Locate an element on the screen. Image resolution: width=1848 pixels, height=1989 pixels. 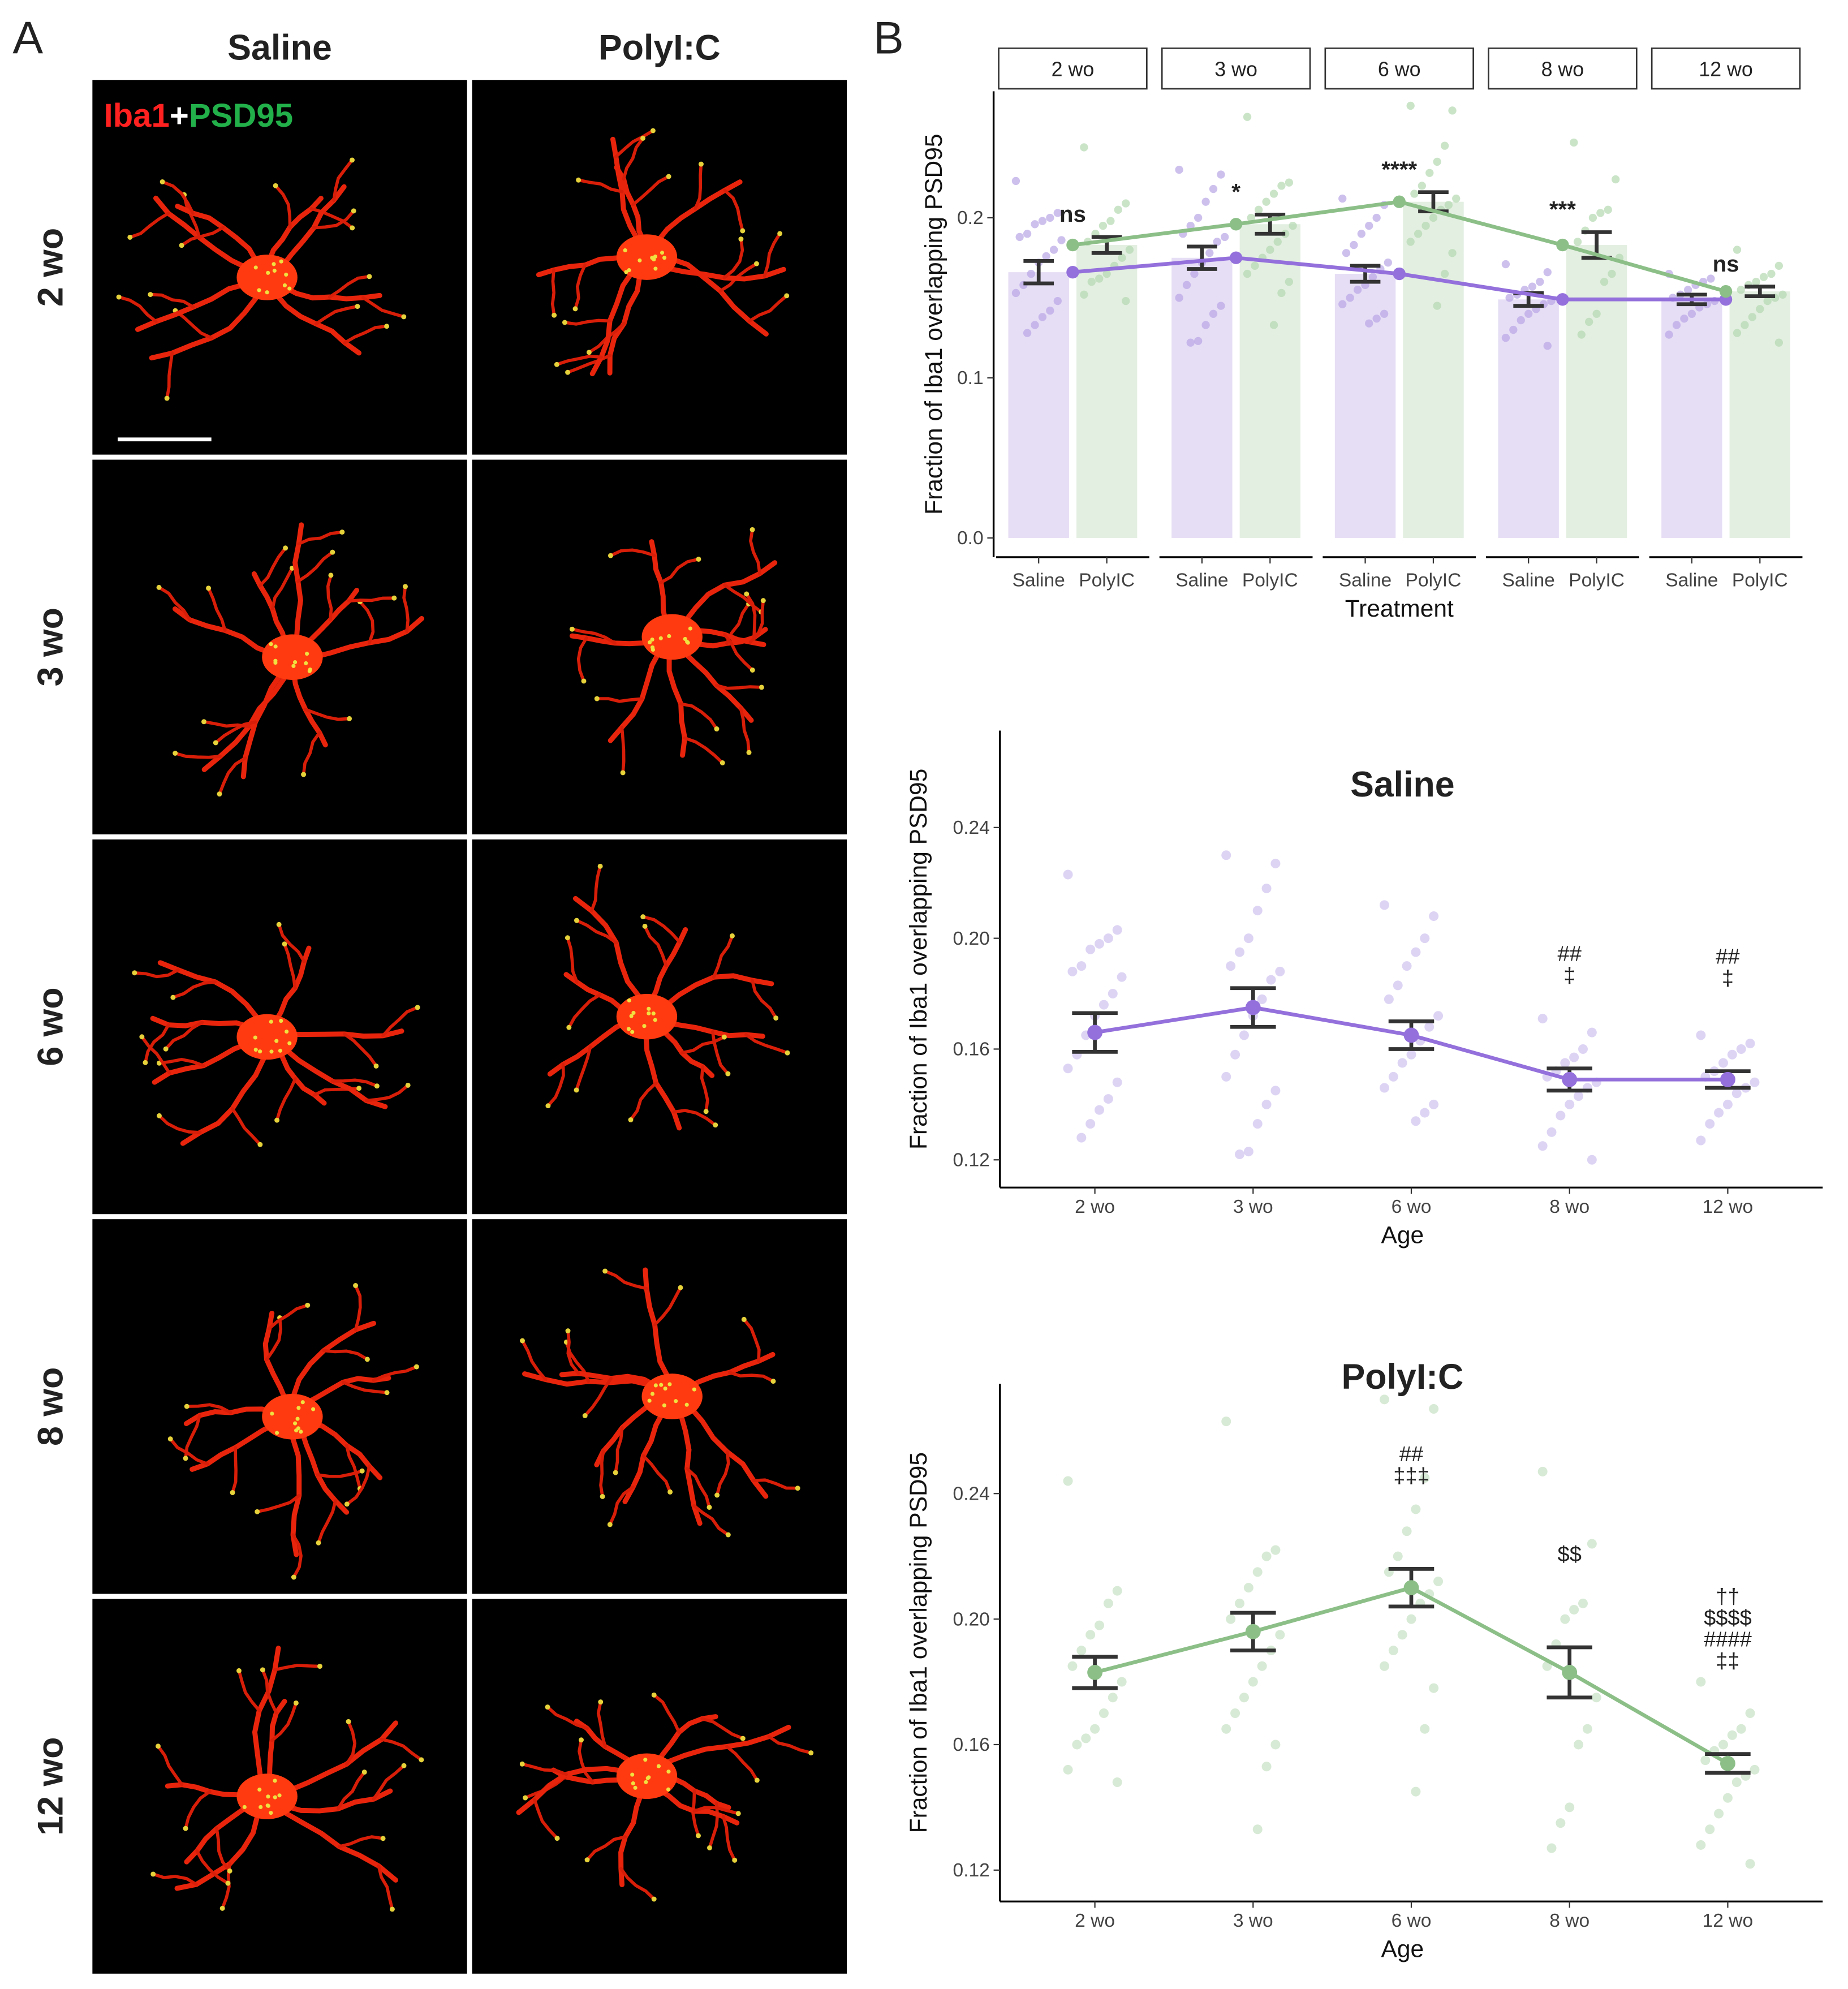
row-label: 8 wo is located at coordinates (51, 1406).